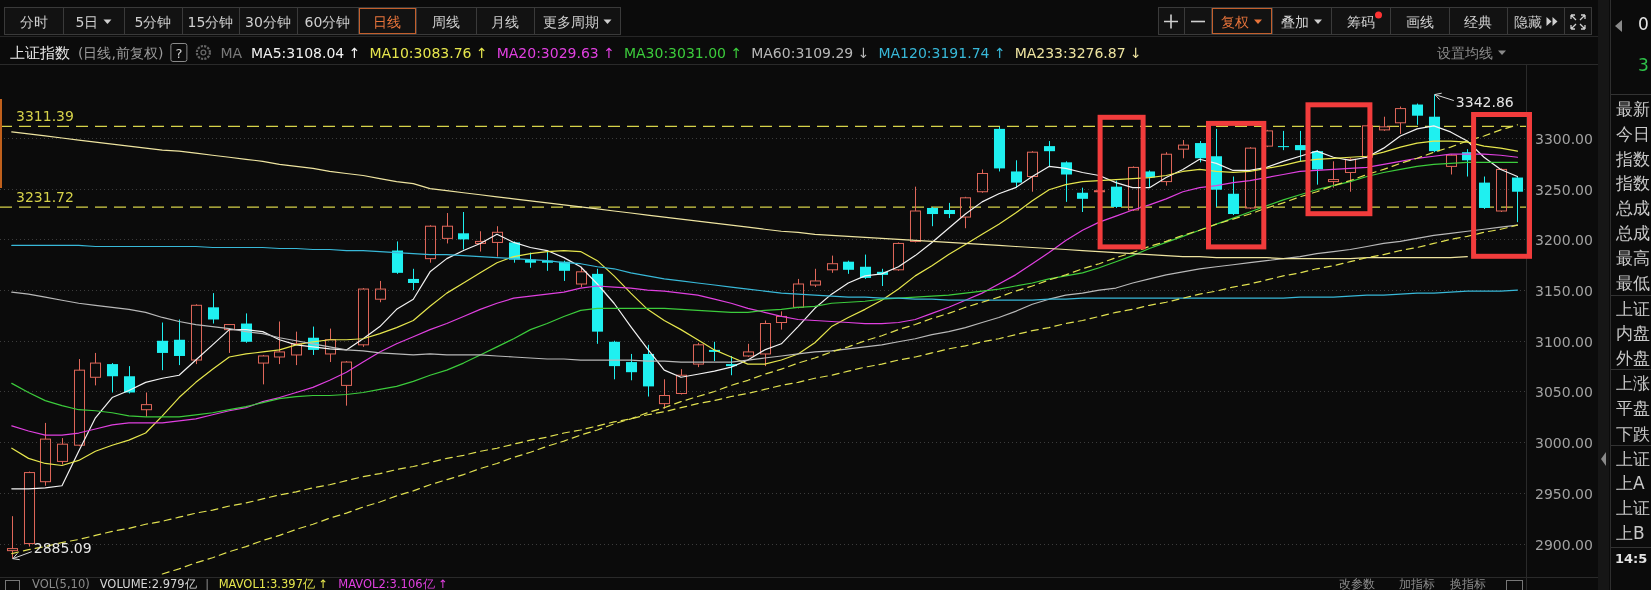 The width and height of the screenshot is (1651, 590). I want to click on annotation: VOL(5,10), so click(61, 583).